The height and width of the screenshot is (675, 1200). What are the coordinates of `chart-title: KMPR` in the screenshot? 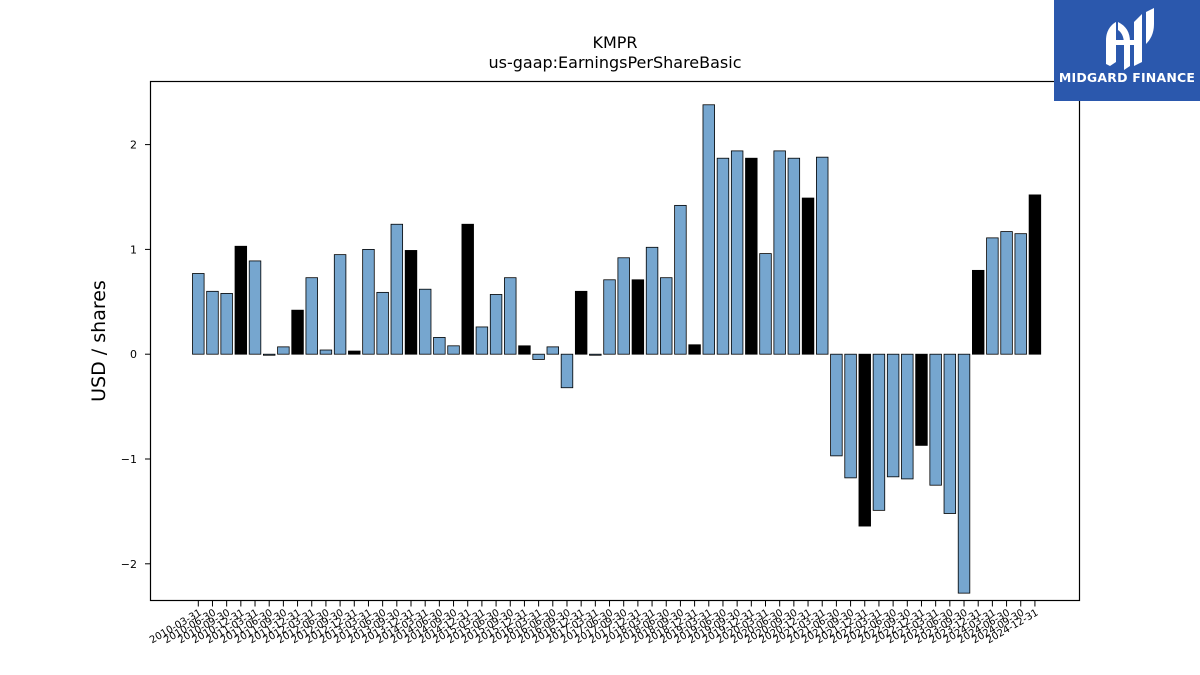 It's located at (614, 42).